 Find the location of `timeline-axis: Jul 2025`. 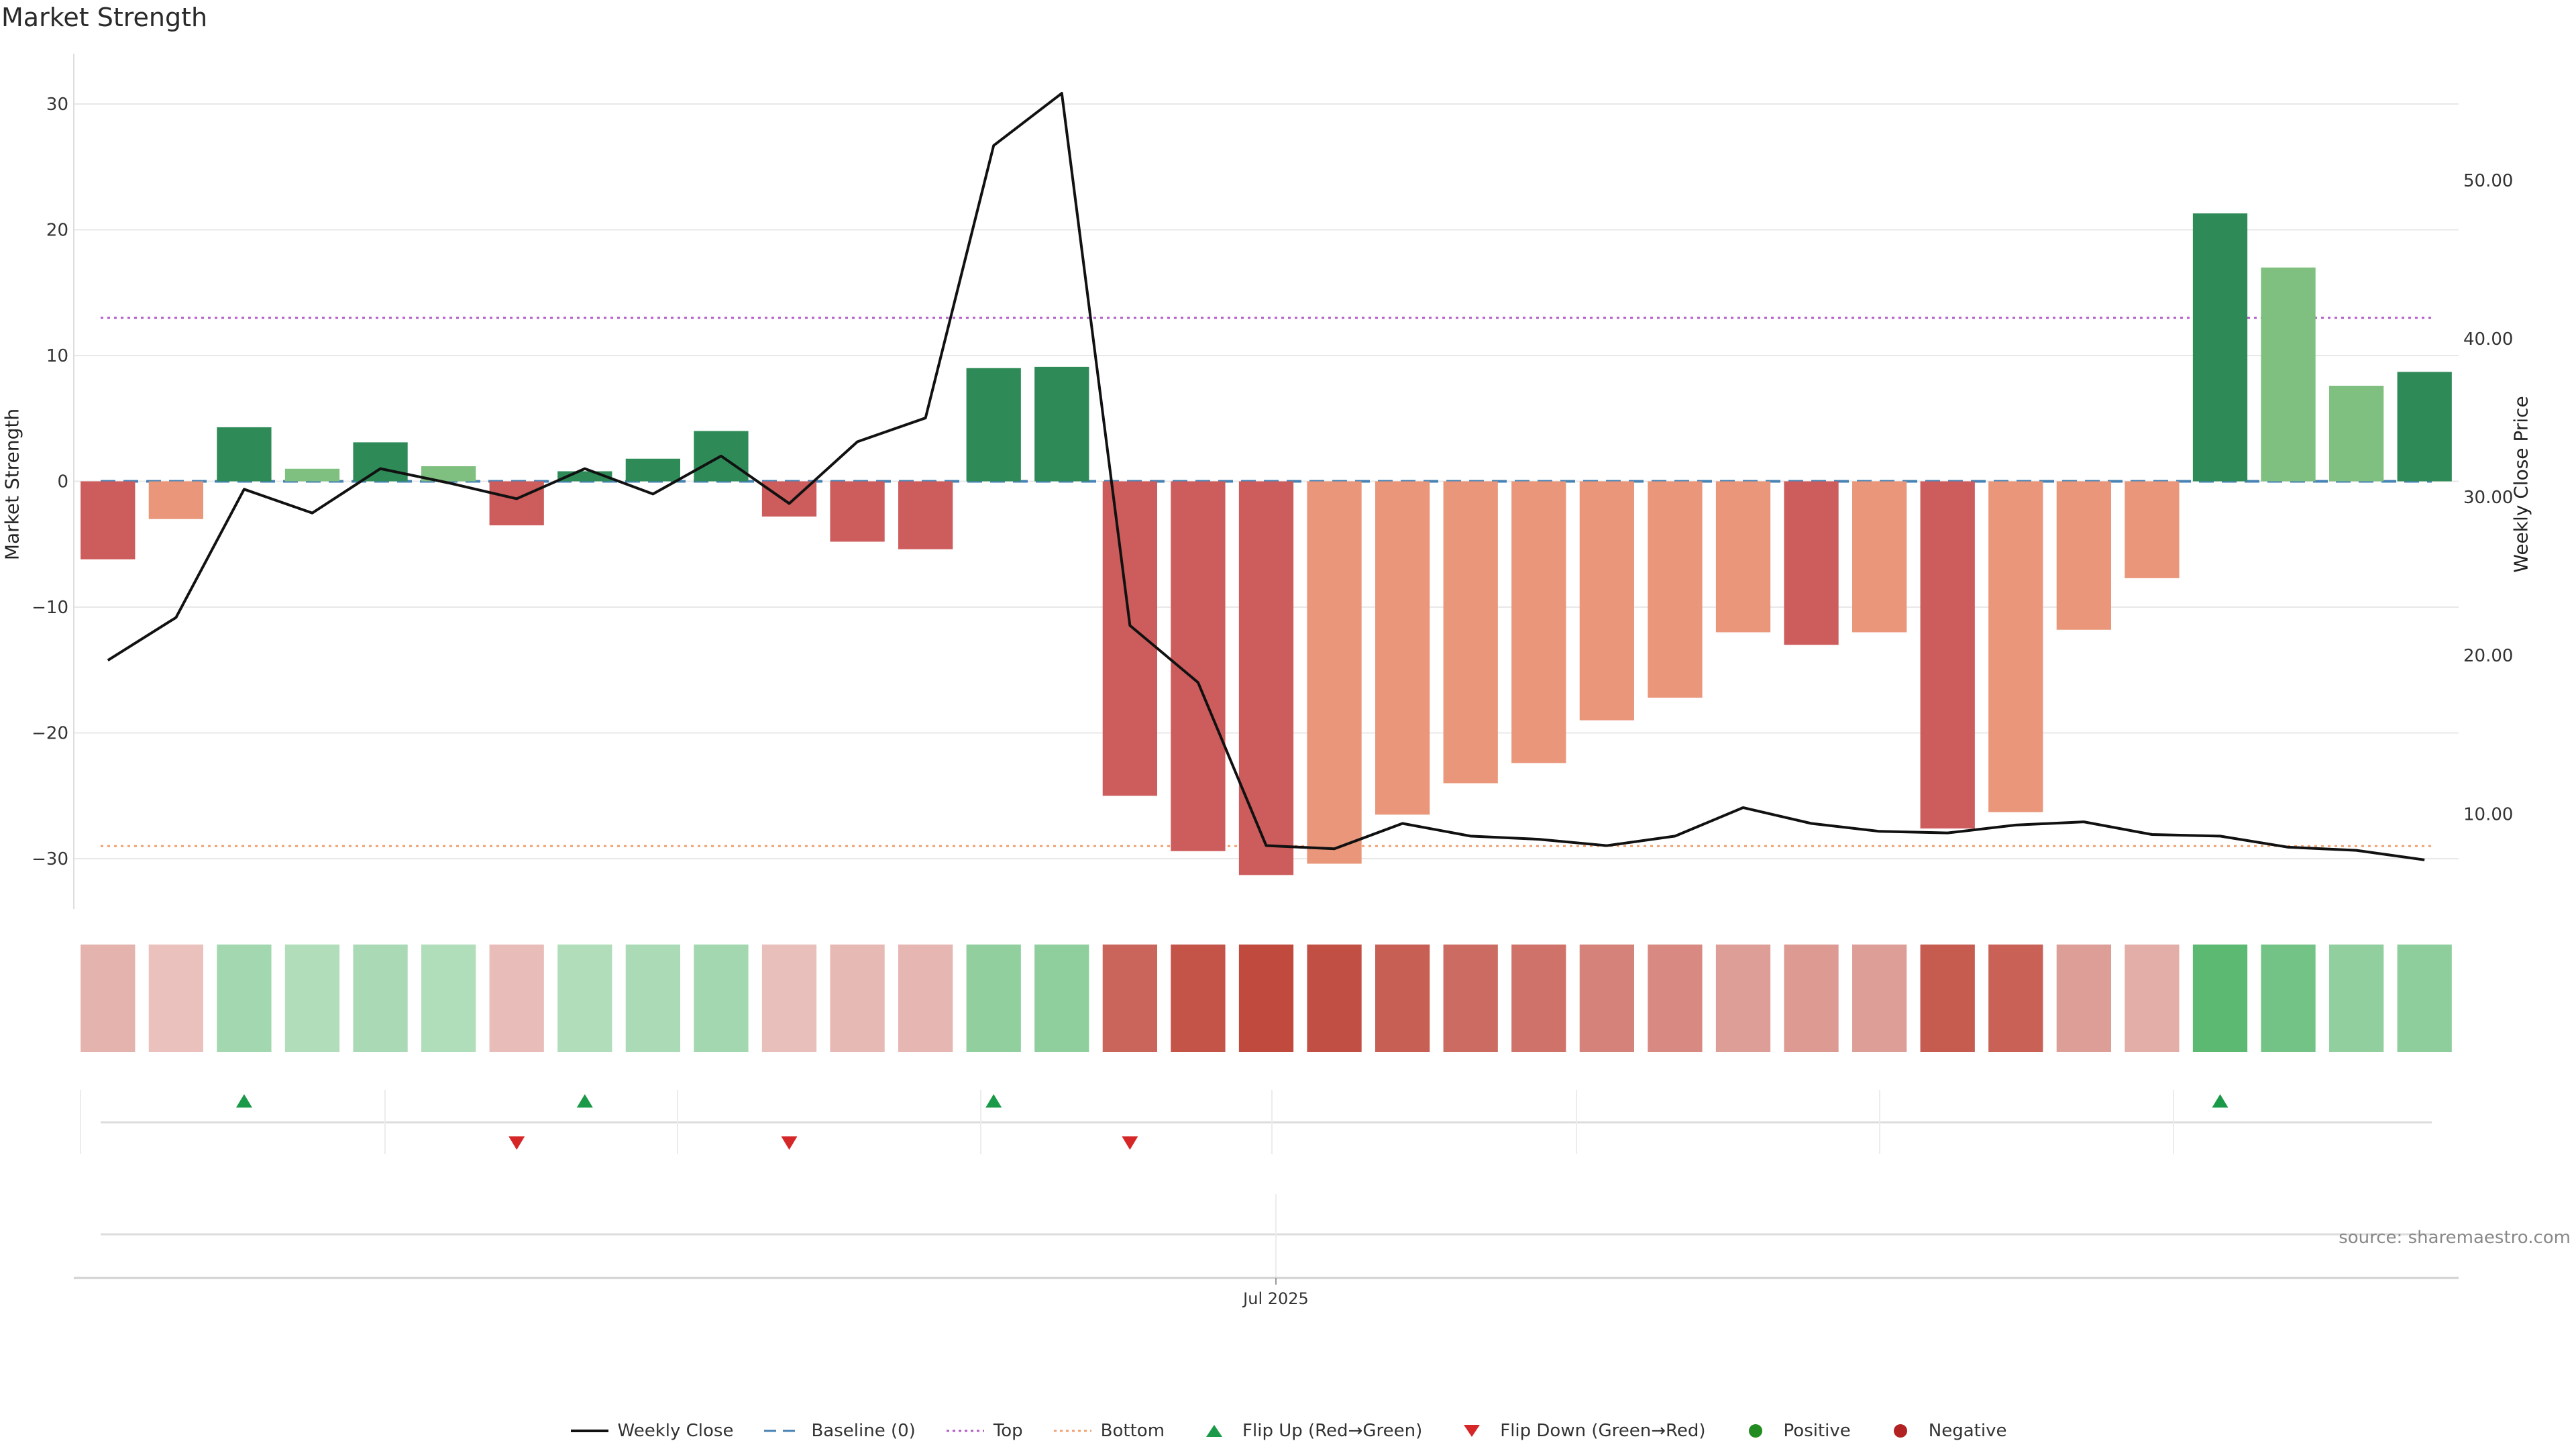

timeline-axis: Jul 2025 is located at coordinates (1266, 1251).